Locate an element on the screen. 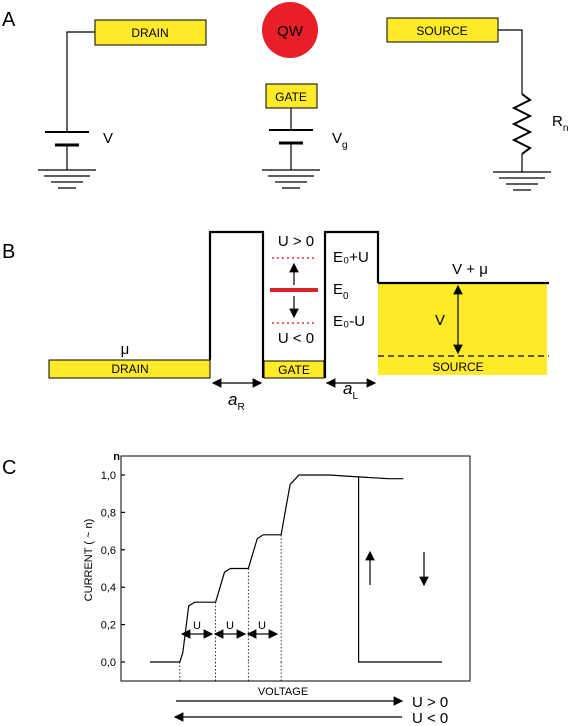  resistor-rn is located at coordinates (522, 124).